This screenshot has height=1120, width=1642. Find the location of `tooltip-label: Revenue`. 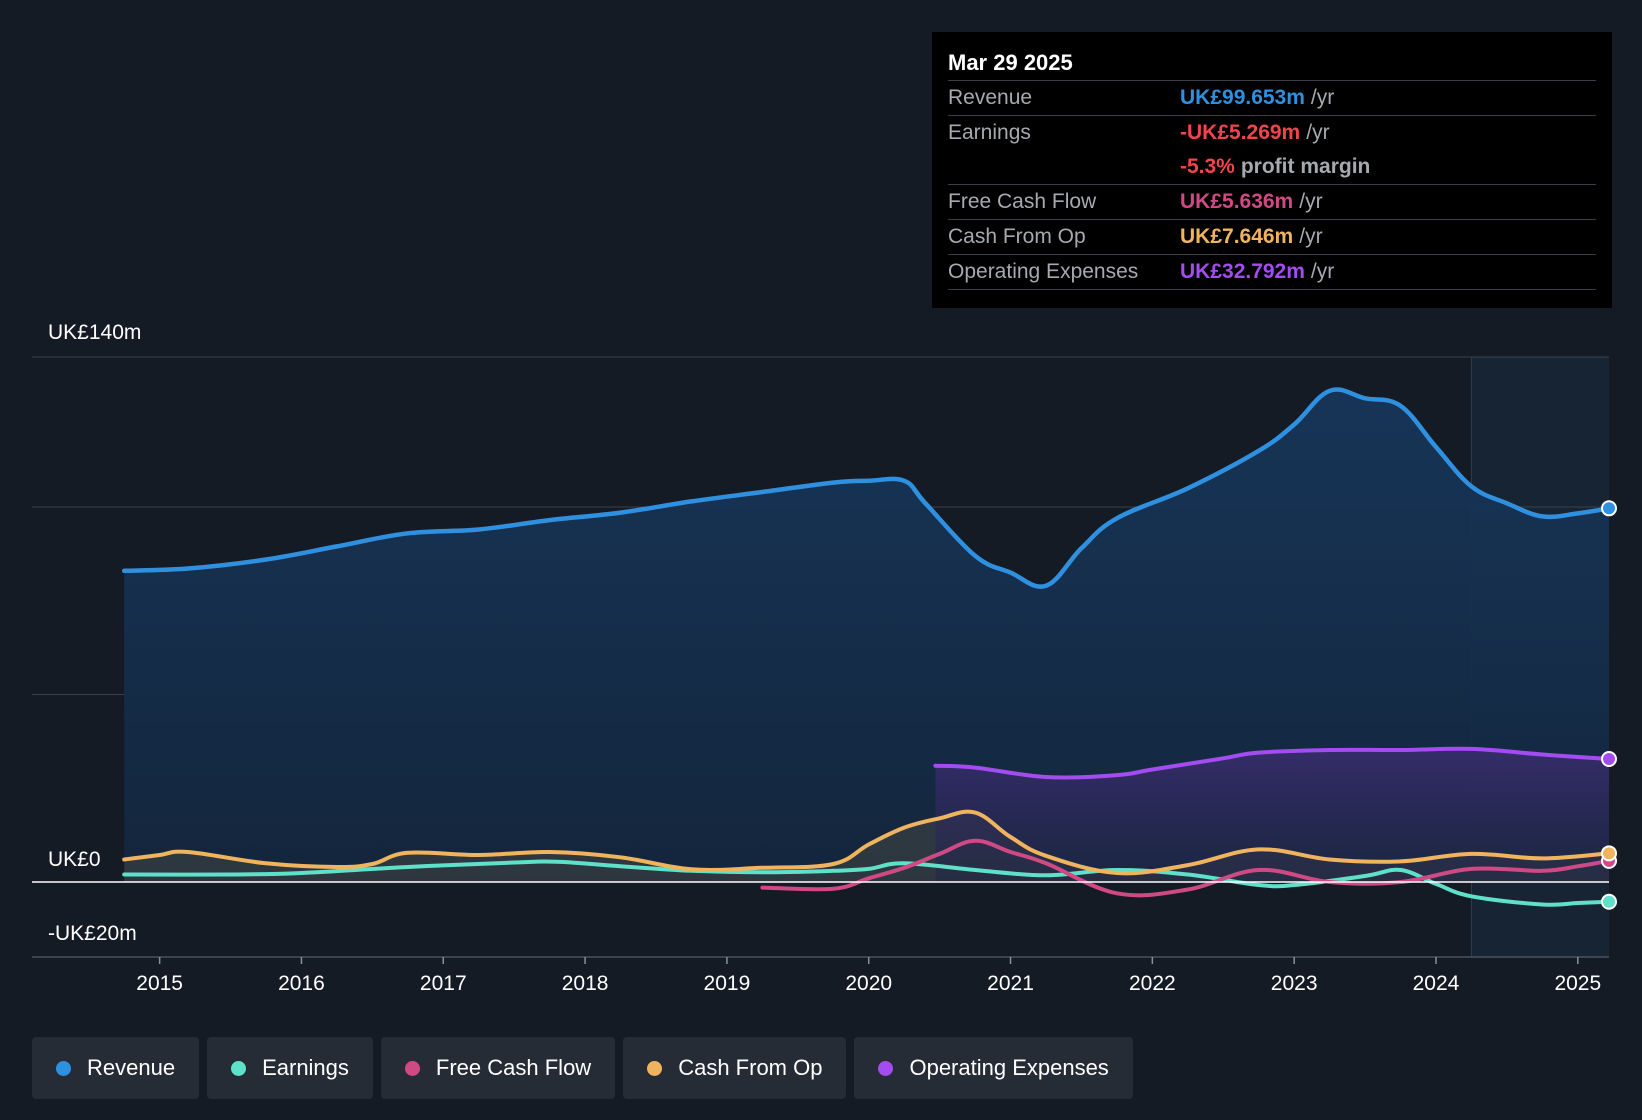

tooltip-label: Revenue is located at coordinates (990, 97).